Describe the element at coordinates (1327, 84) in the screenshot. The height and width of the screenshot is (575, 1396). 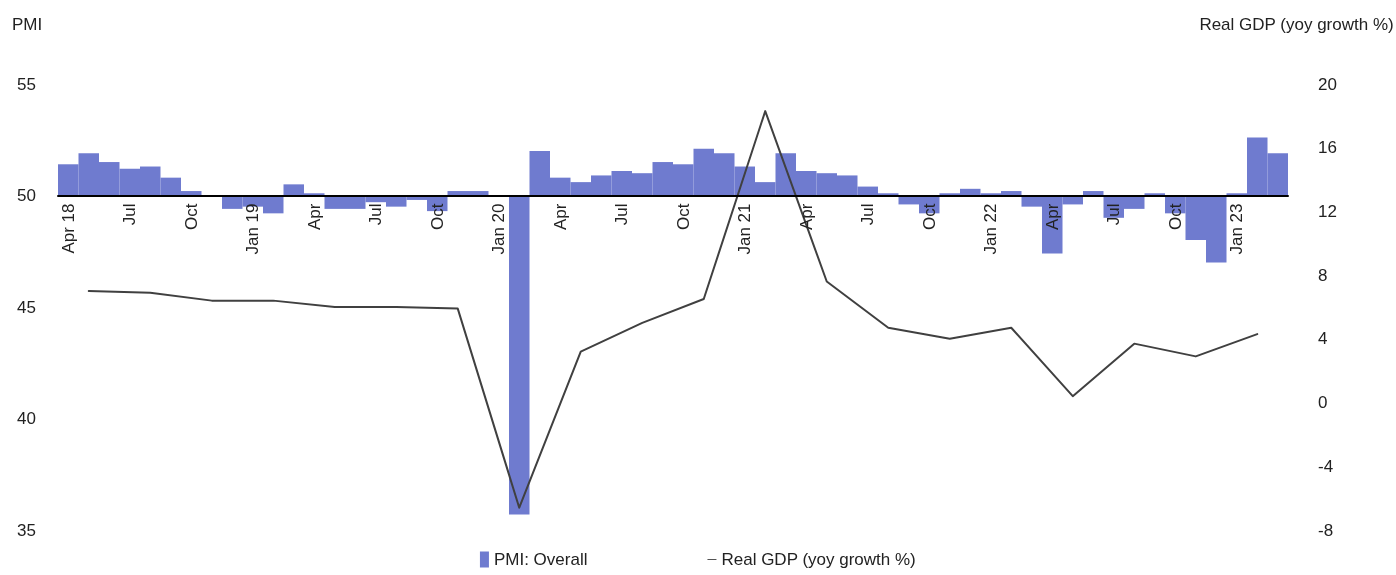
I see `y2-tick-label: 20` at that location.